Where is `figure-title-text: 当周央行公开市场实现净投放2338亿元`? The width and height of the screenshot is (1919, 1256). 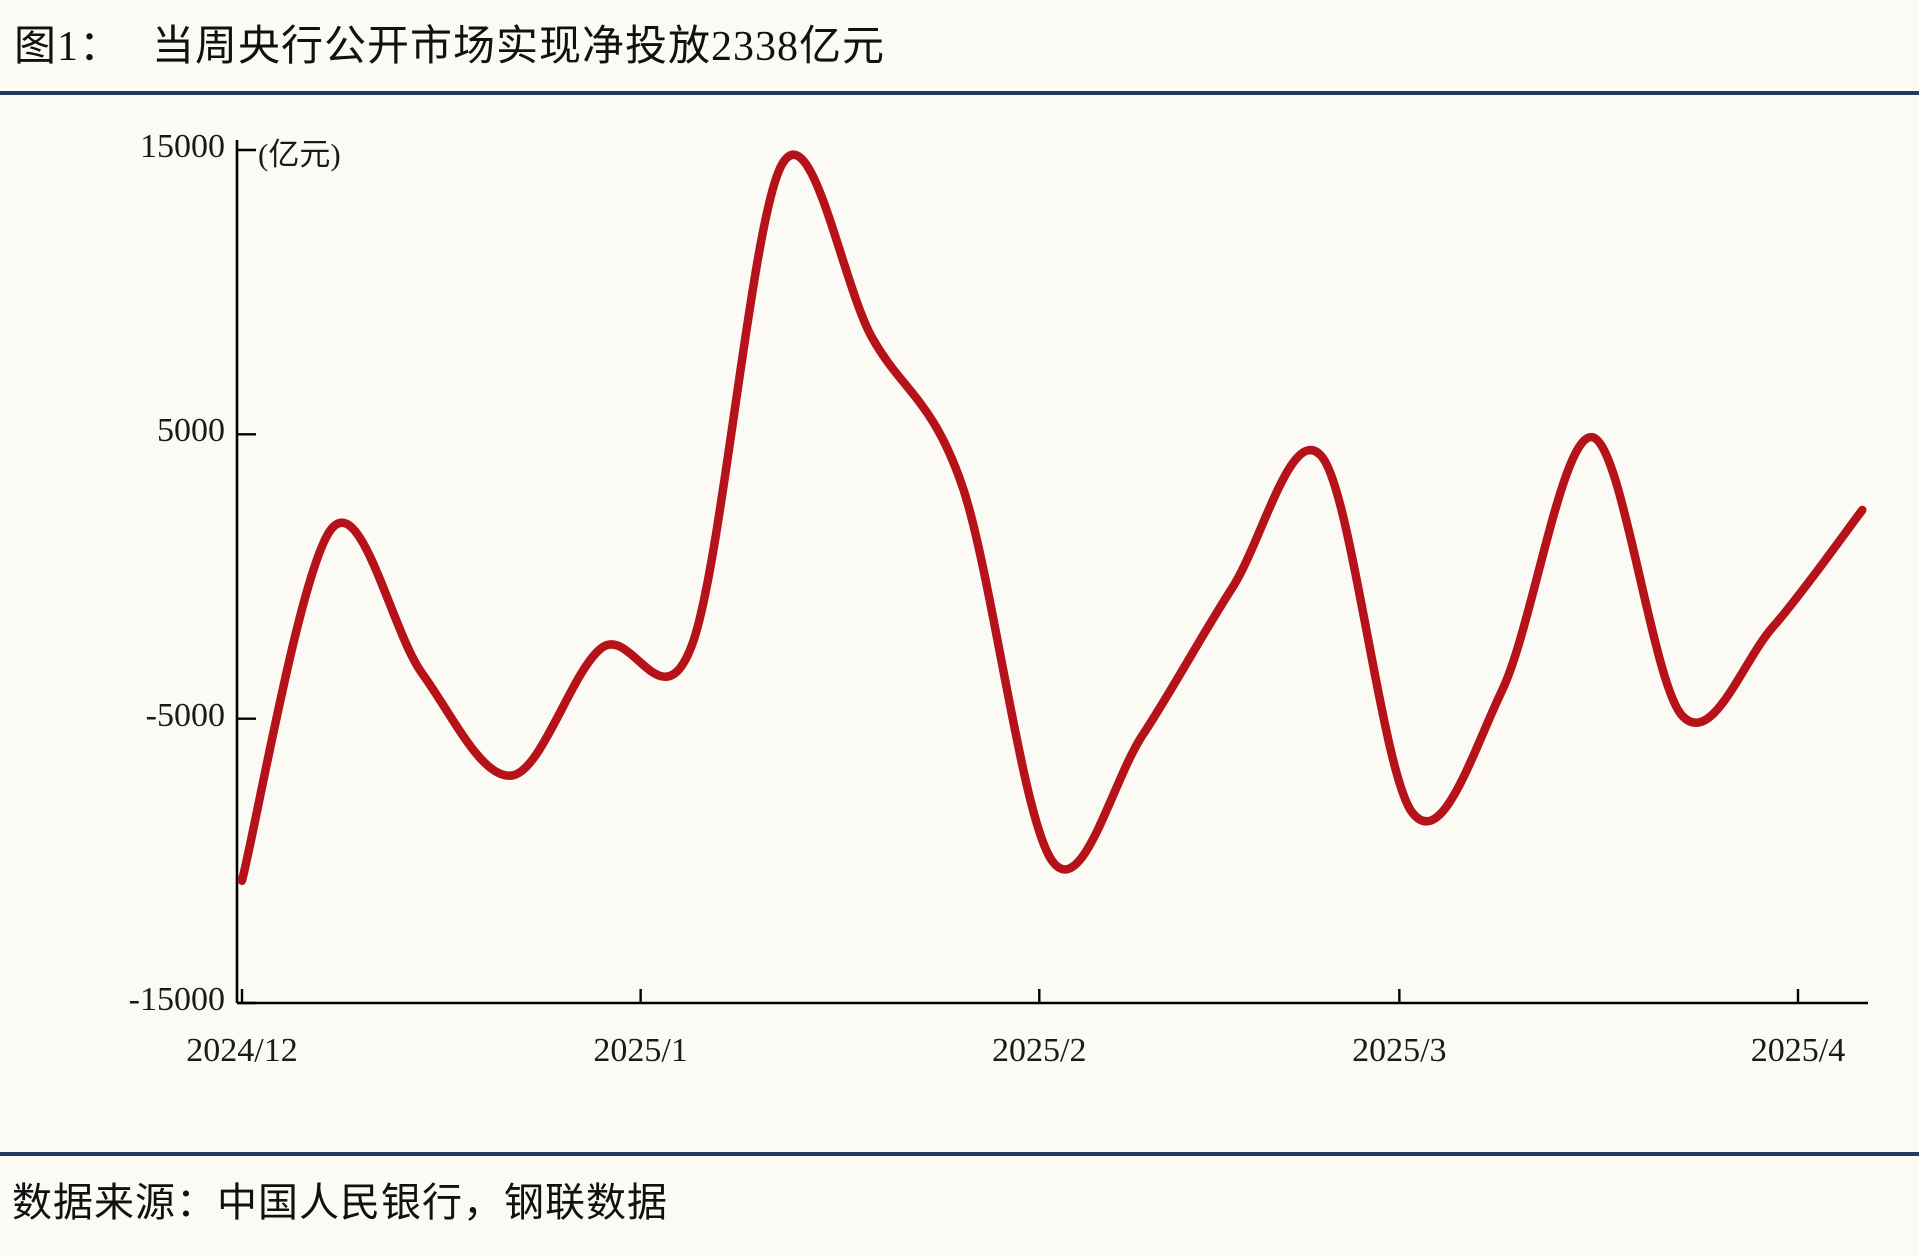
figure-title-text: 当周央行公开市场实现净投放2338亿元 is located at coordinates (519, 47).